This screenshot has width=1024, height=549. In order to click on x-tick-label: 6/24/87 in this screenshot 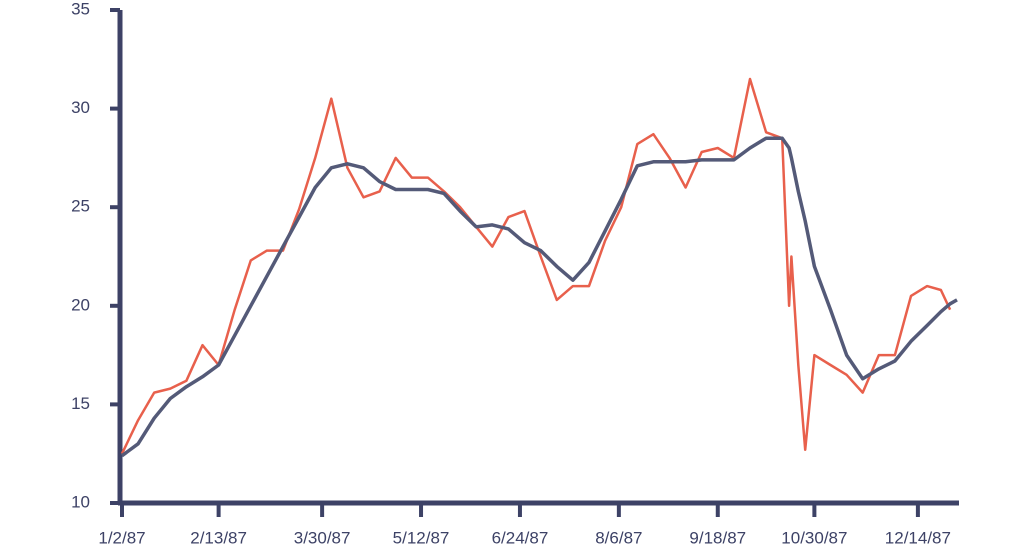, I will do `click(520, 537)`.